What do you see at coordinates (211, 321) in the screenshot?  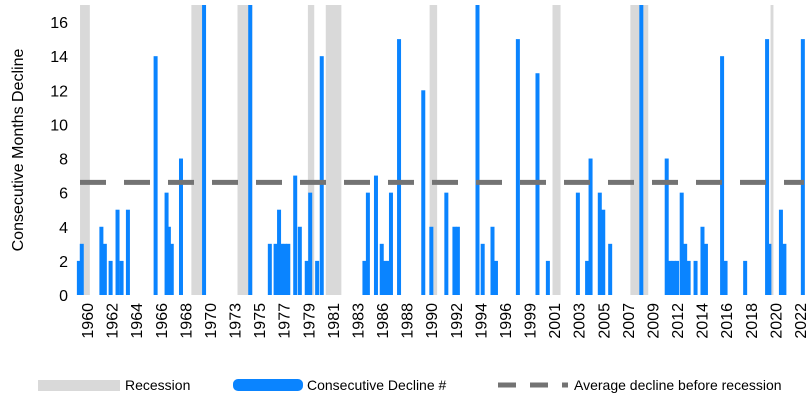 I see `x-tick-label: 1970` at bounding box center [211, 321].